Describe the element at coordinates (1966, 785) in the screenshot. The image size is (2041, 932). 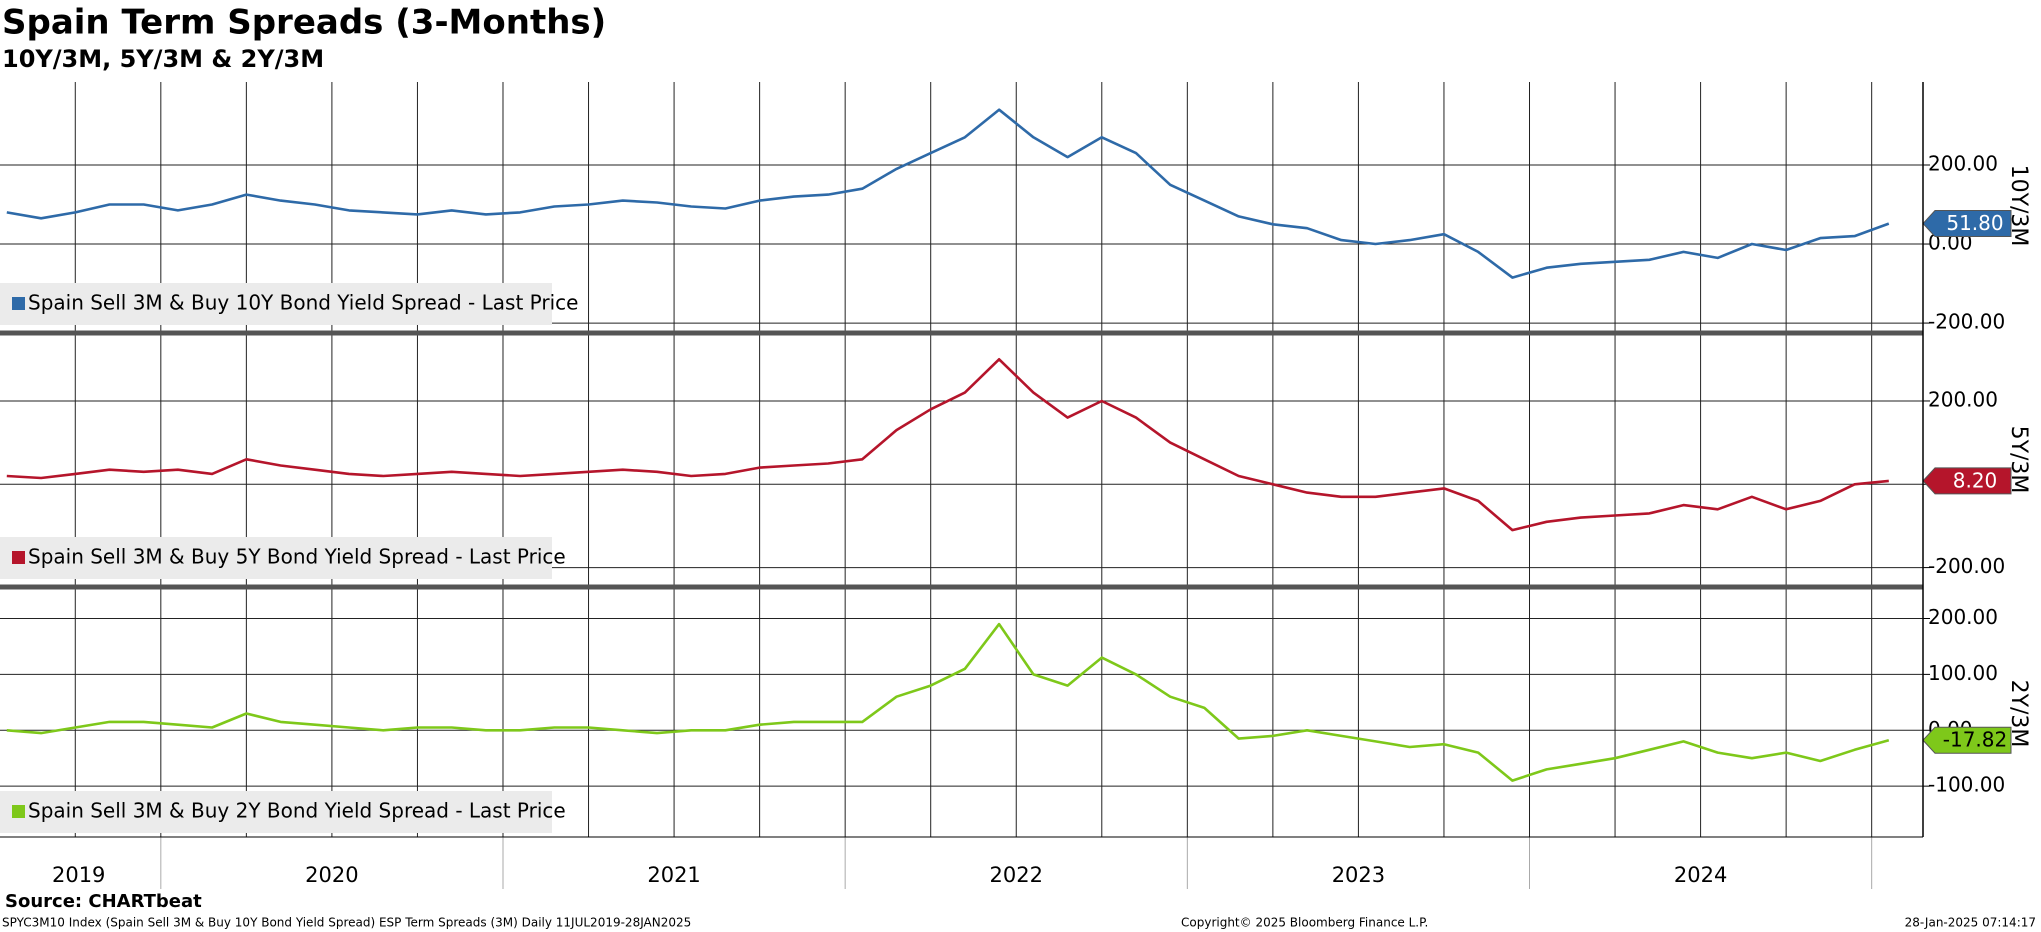
I see `y-tick-label: -100.00` at that location.